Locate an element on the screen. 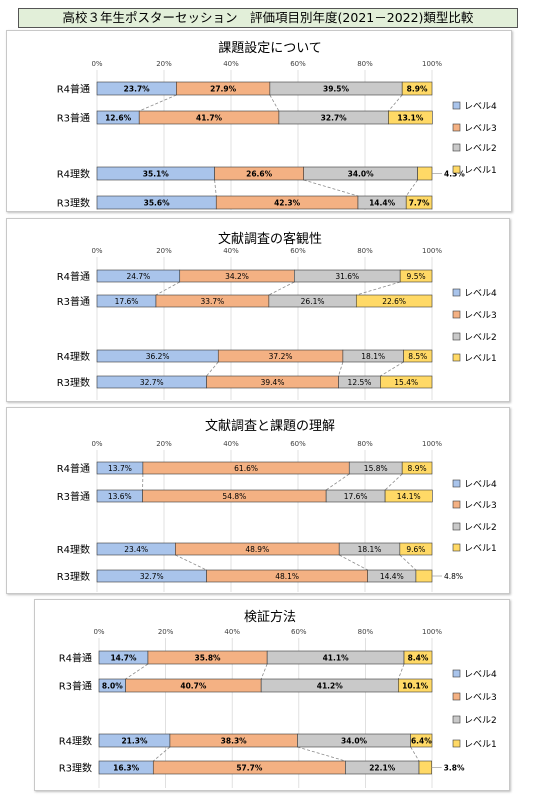  chart-3-data-label: 23.4% is located at coordinates (136, 549).